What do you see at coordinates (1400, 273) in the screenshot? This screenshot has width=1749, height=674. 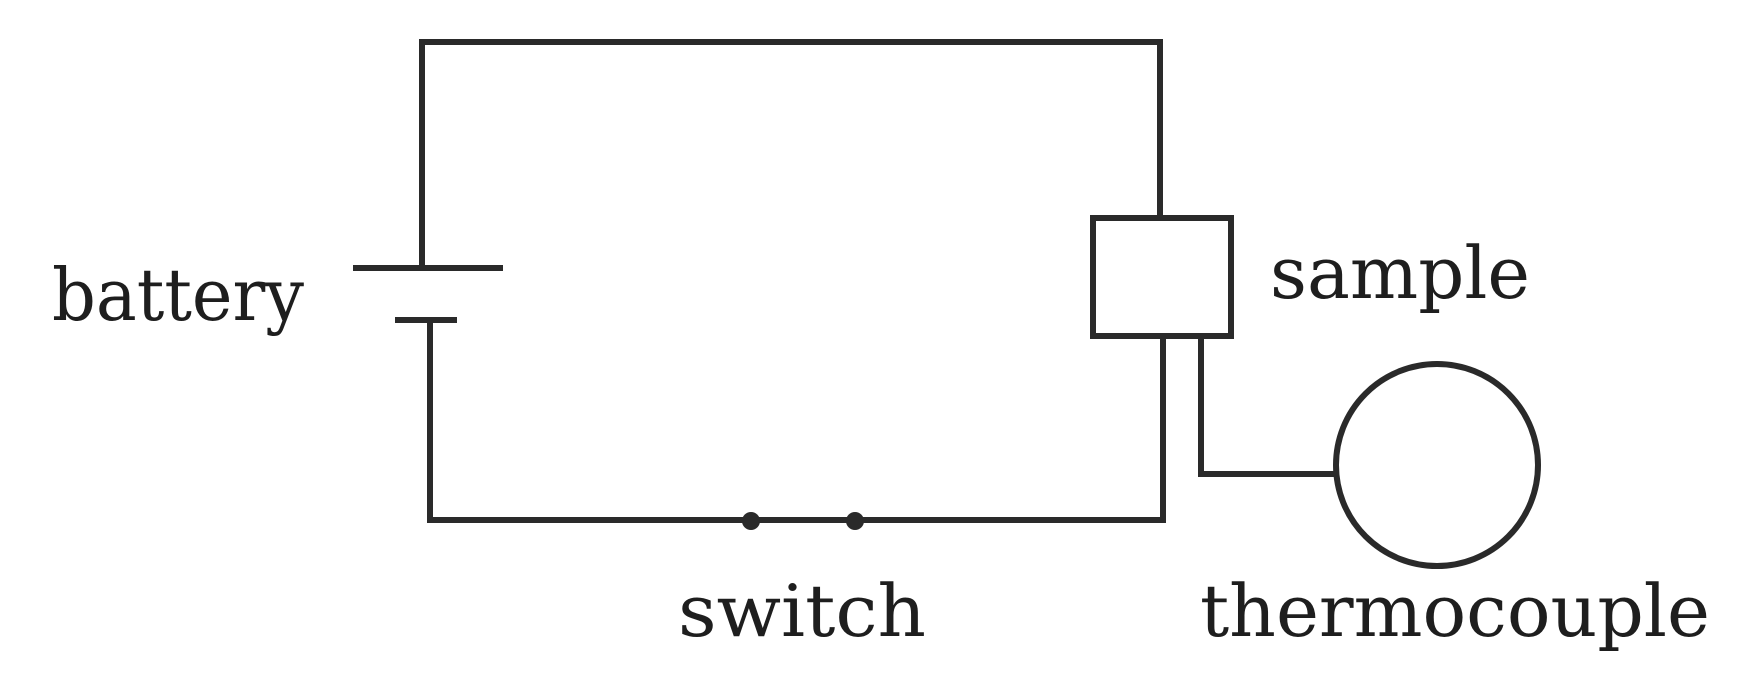 I see `sample-label: sample` at bounding box center [1400, 273].